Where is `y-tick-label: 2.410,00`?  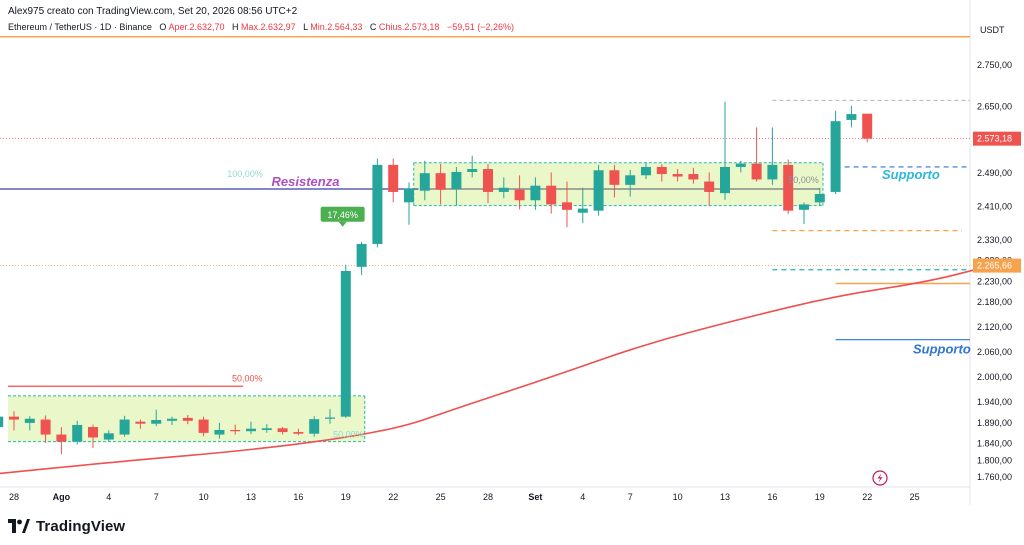
y-tick-label: 2.410,00 is located at coordinates (994, 206).